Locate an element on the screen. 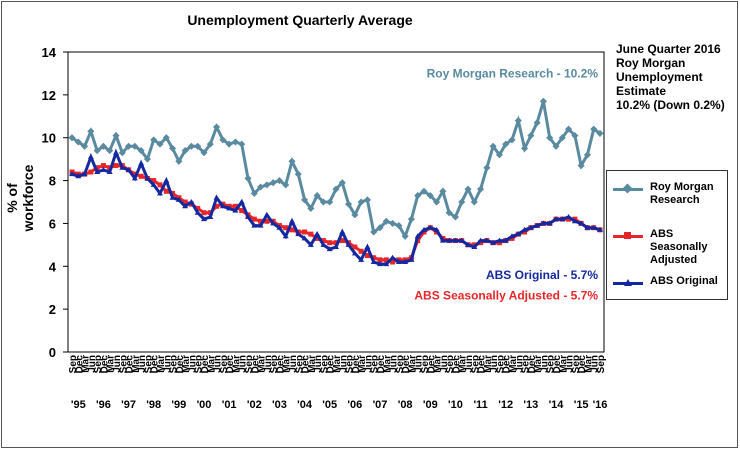  year-label: '01 is located at coordinates (229, 405).